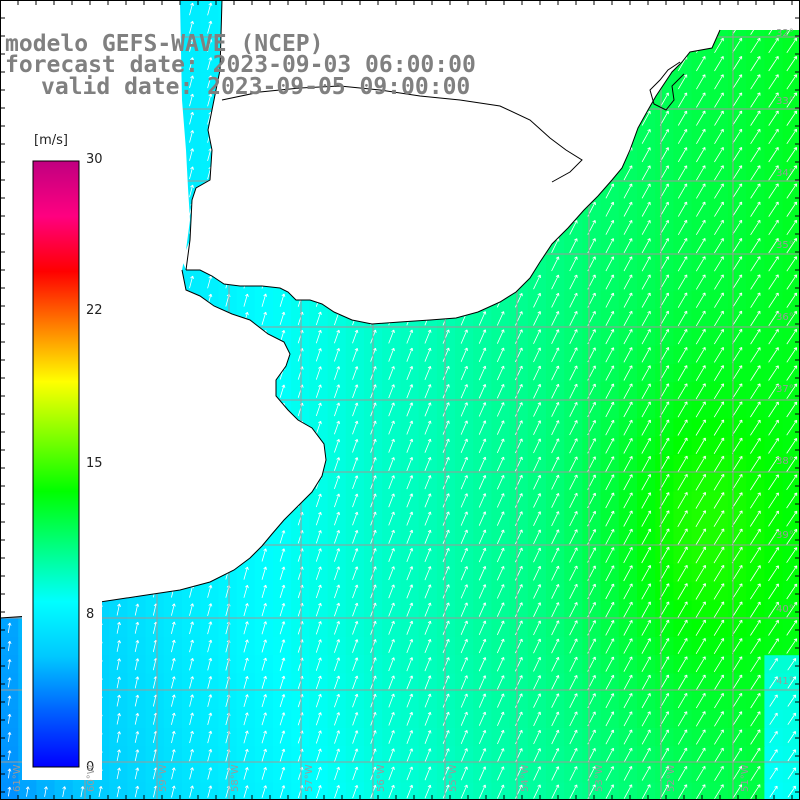 Image resolution: width=800 pixels, height=800 pixels. What do you see at coordinates (94, 159) in the screenshot?
I see `colorbar-tick-label: 30` at bounding box center [94, 159].